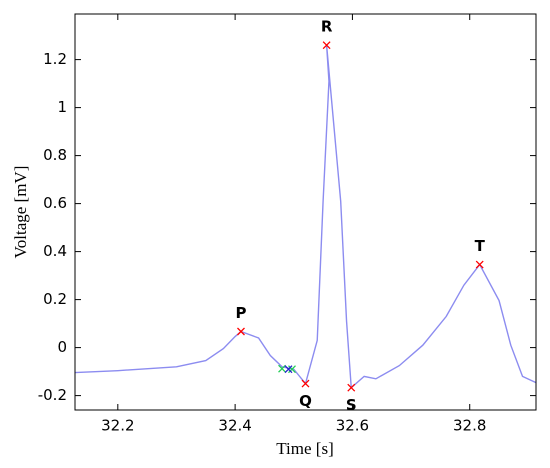  What do you see at coordinates (351, 405) in the screenshot?
I see `annotation: S` at bounding box center [351, 405].